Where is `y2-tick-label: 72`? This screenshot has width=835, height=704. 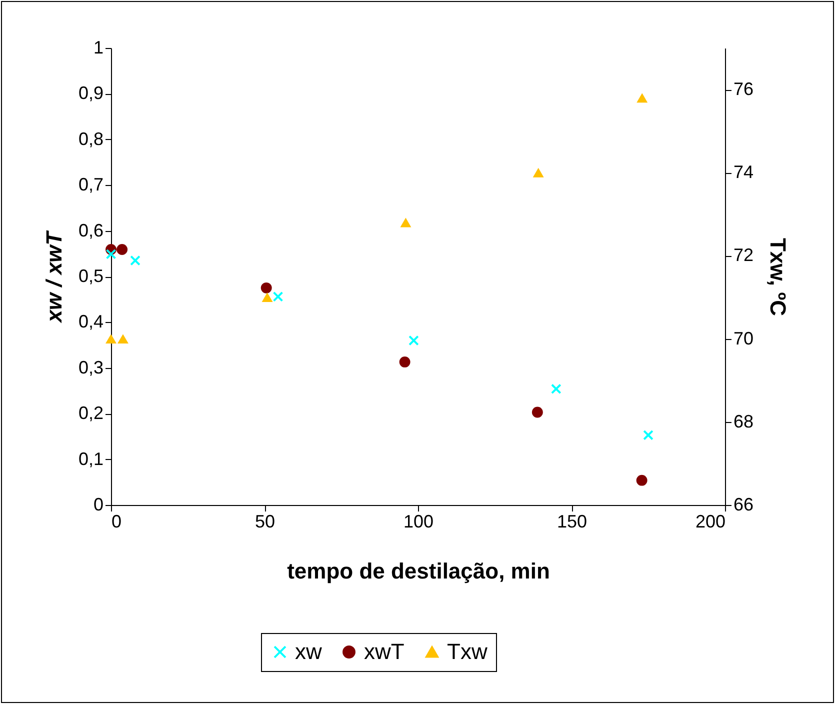 y2-tick-label: 72 is located at coordinates (744, 255).